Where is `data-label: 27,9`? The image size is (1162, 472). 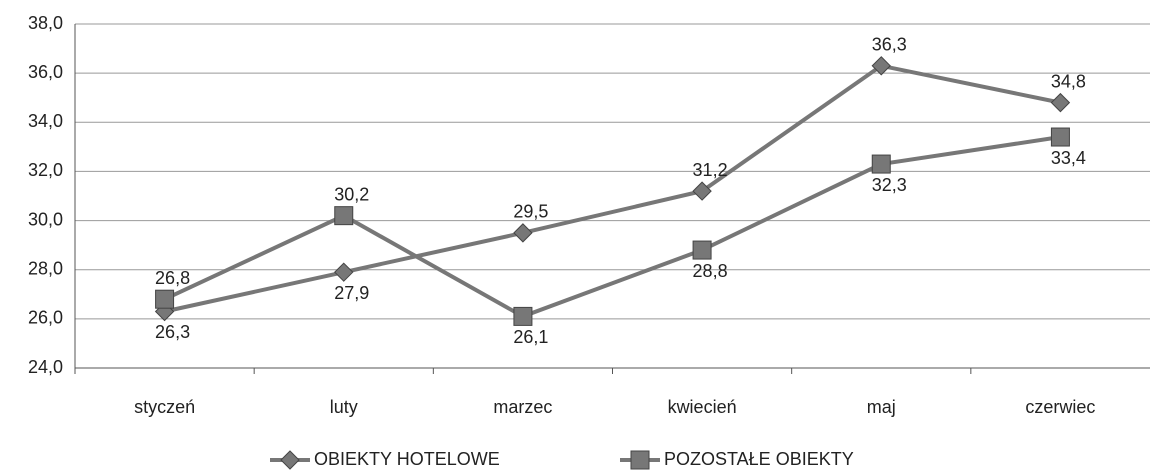 data-label: 27,9 is located at coordinates (351, 293).